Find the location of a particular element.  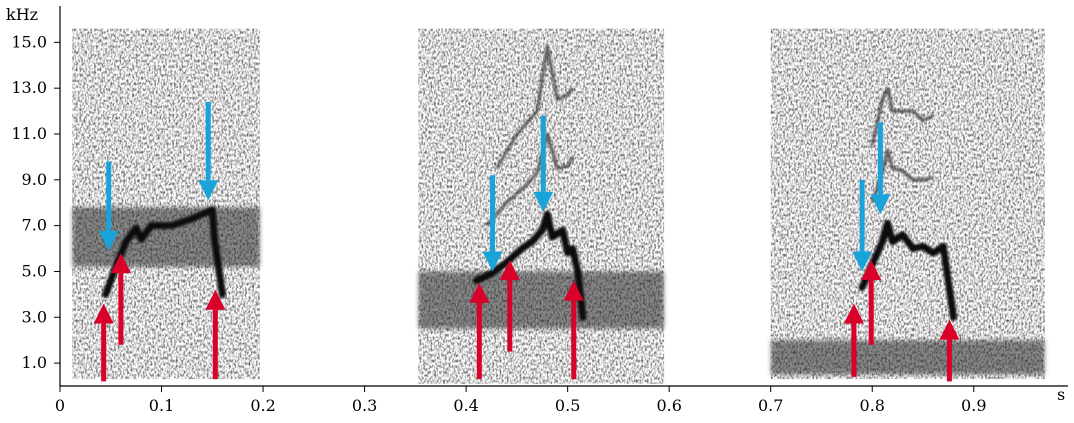

x-tick-label: 0.2 is located at coordinates (262, 405).